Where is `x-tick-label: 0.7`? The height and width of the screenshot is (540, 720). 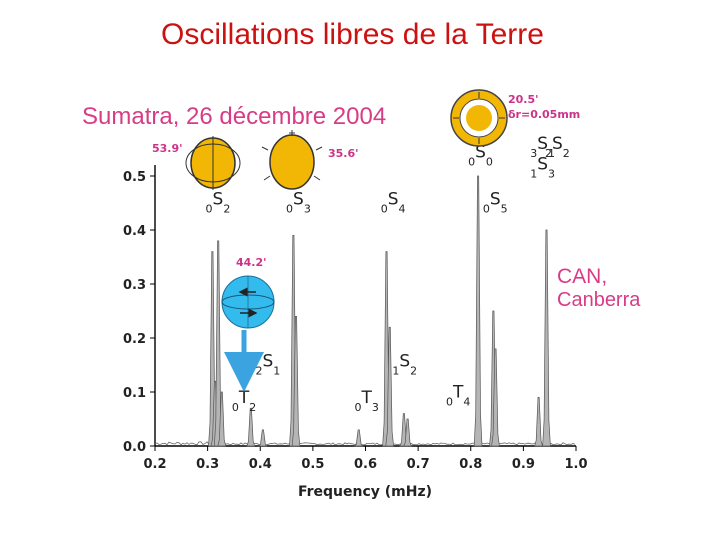 x-tick-label: 0.7 is located at coordinates (418, 464).